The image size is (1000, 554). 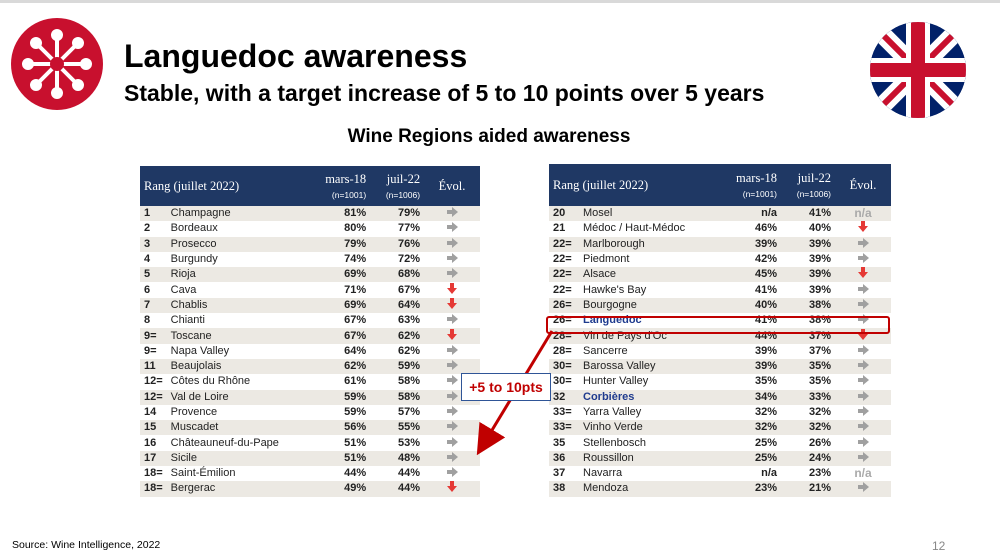 I want to click on jul22-value: 44%, so click(x=397, y=489).